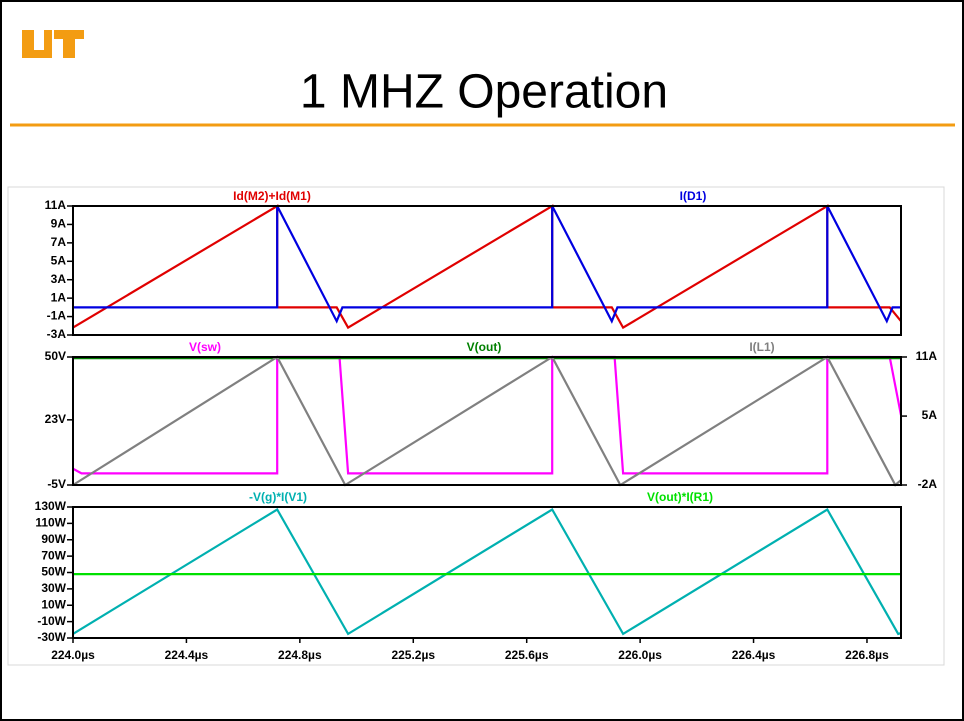  What do you see at coordinates (37, 44) in the screenshot?
I see `logo-u` at bounding box center [37, 44].